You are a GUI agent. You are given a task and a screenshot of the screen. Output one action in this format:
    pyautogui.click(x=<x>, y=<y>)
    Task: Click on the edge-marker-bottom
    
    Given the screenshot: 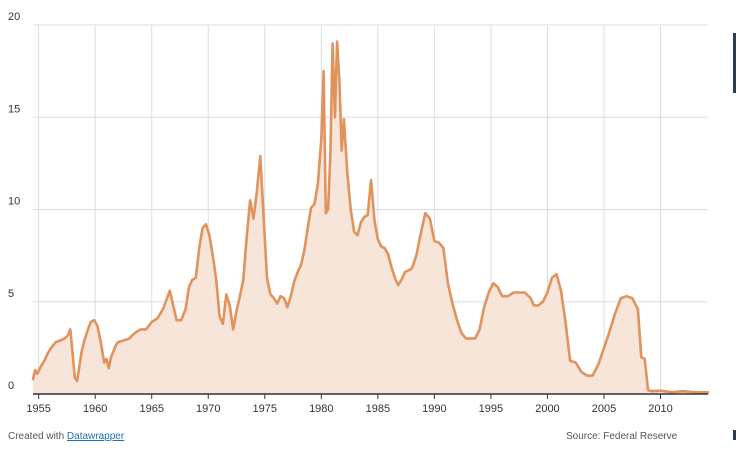 What is the action you would take?
    pyautogui.click(x=734, y=435)
    